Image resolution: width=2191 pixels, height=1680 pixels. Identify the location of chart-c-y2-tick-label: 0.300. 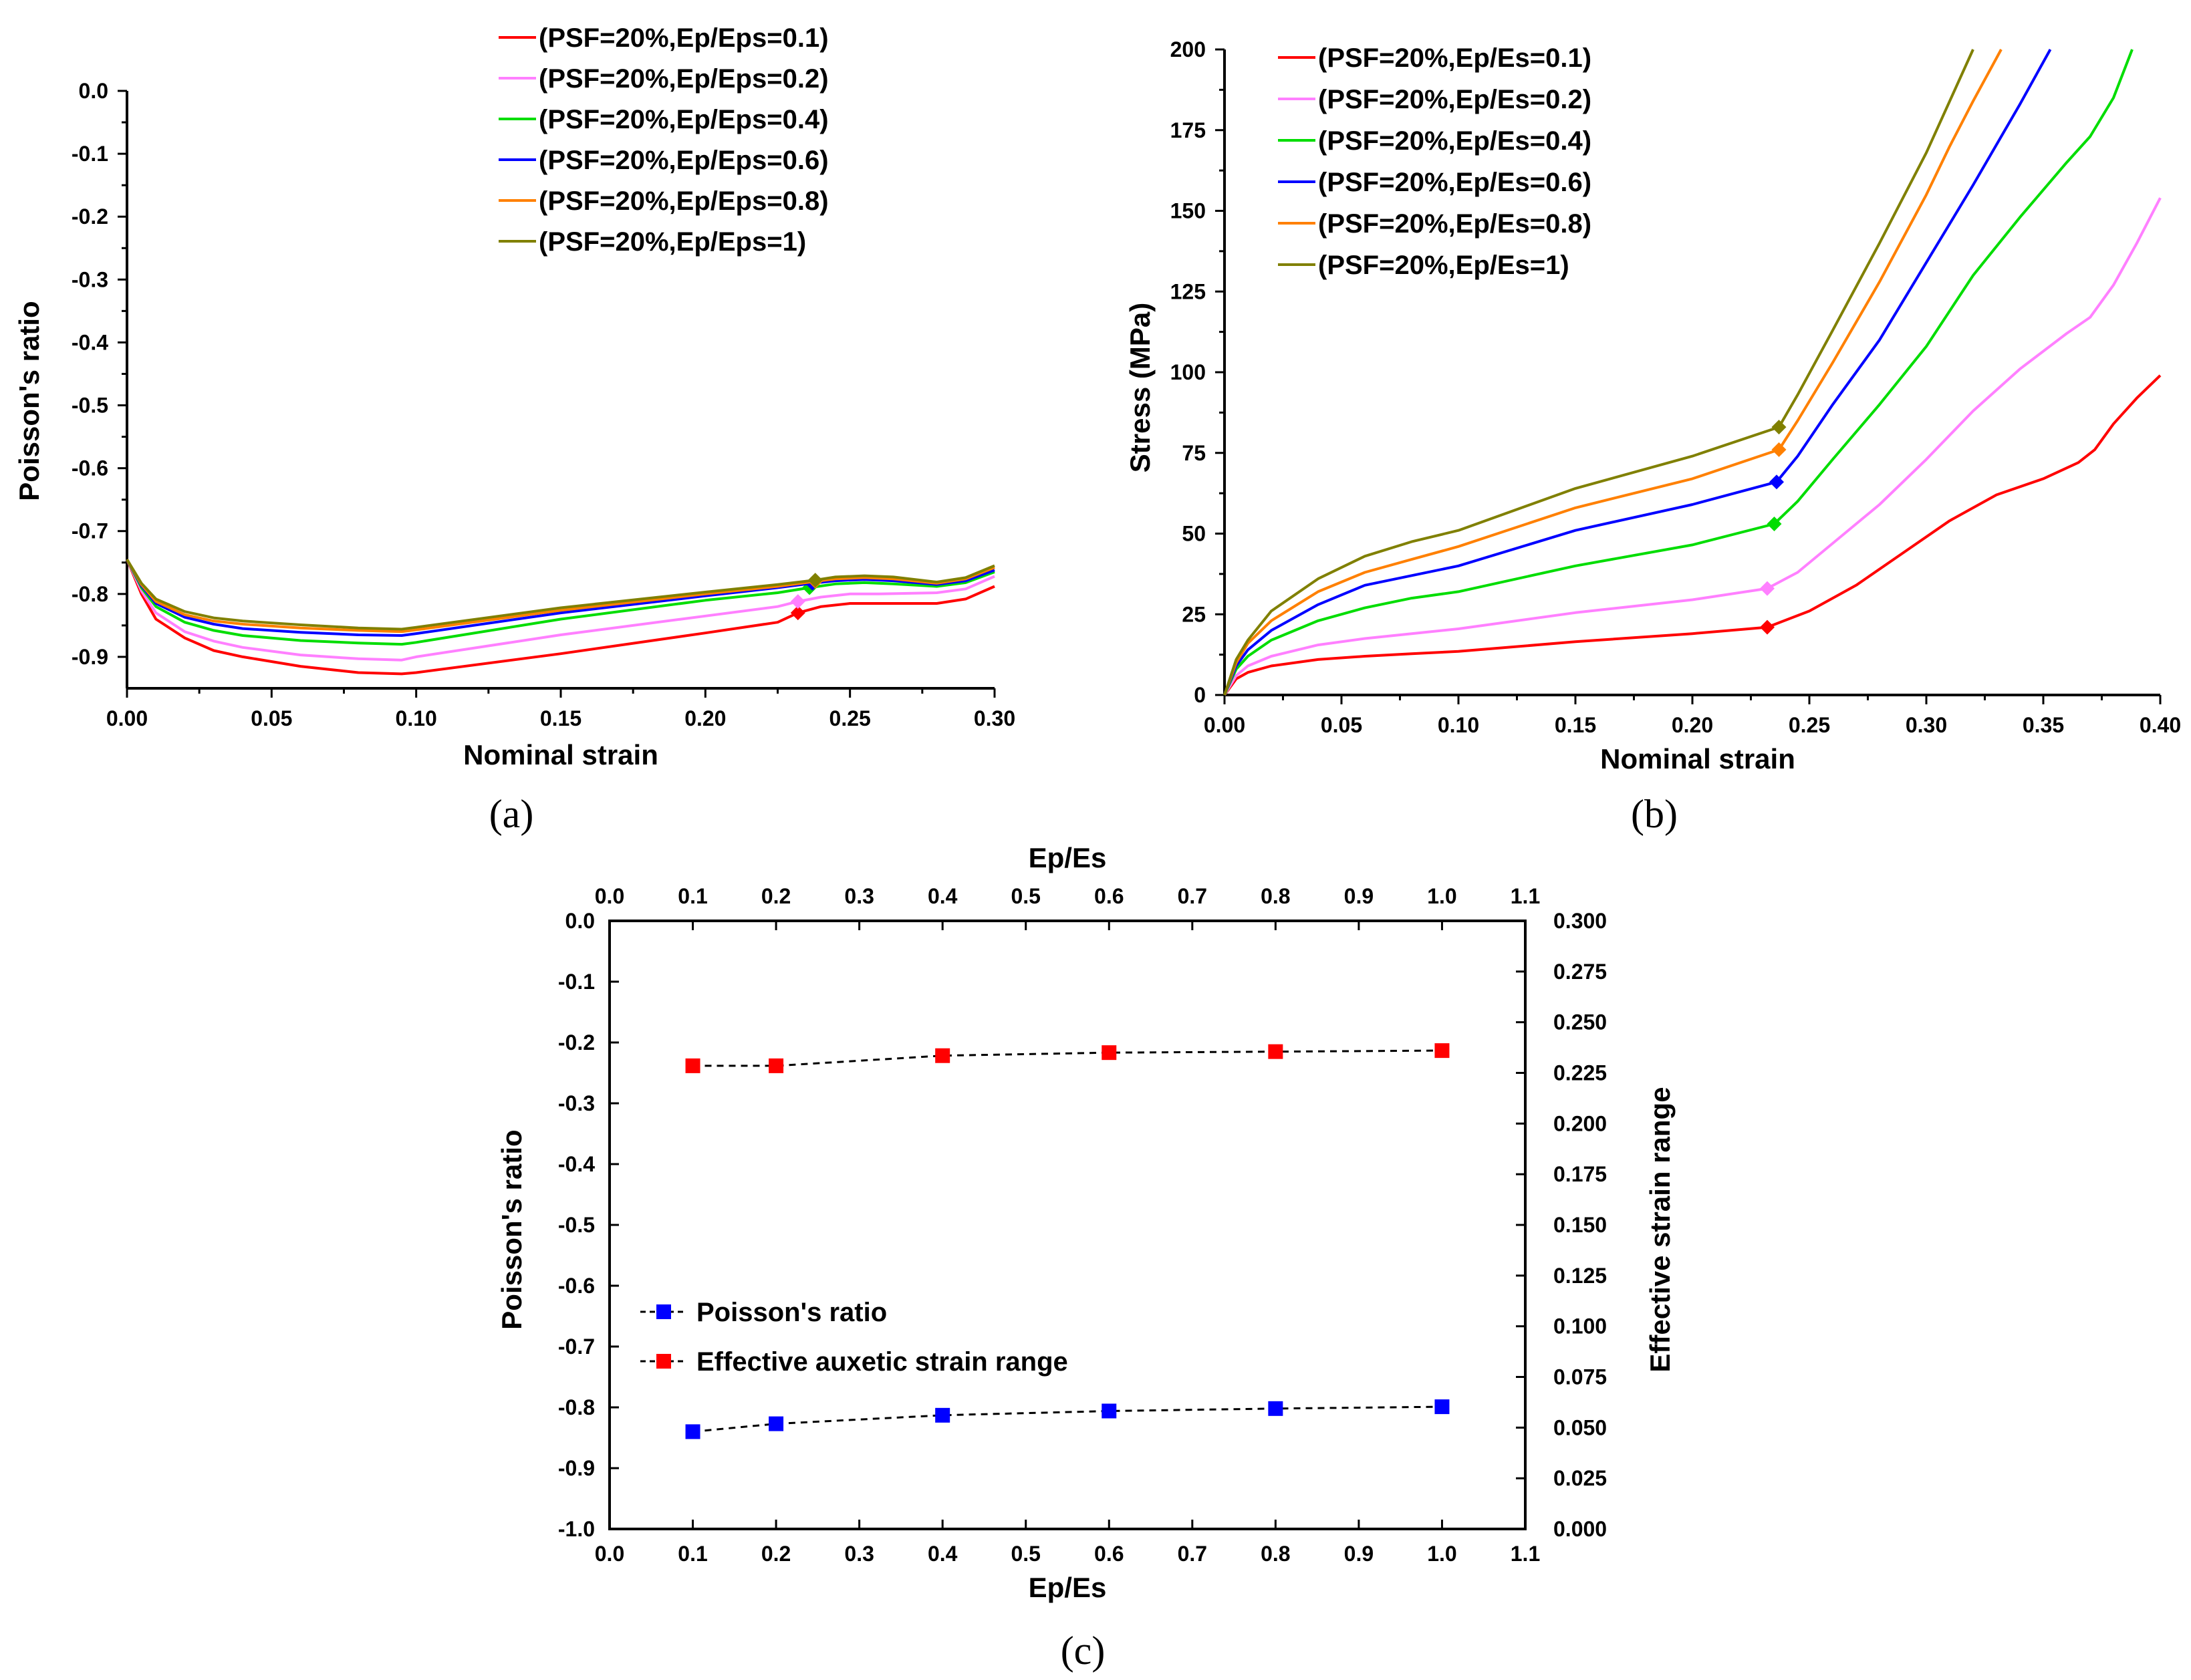
(1580, 921).